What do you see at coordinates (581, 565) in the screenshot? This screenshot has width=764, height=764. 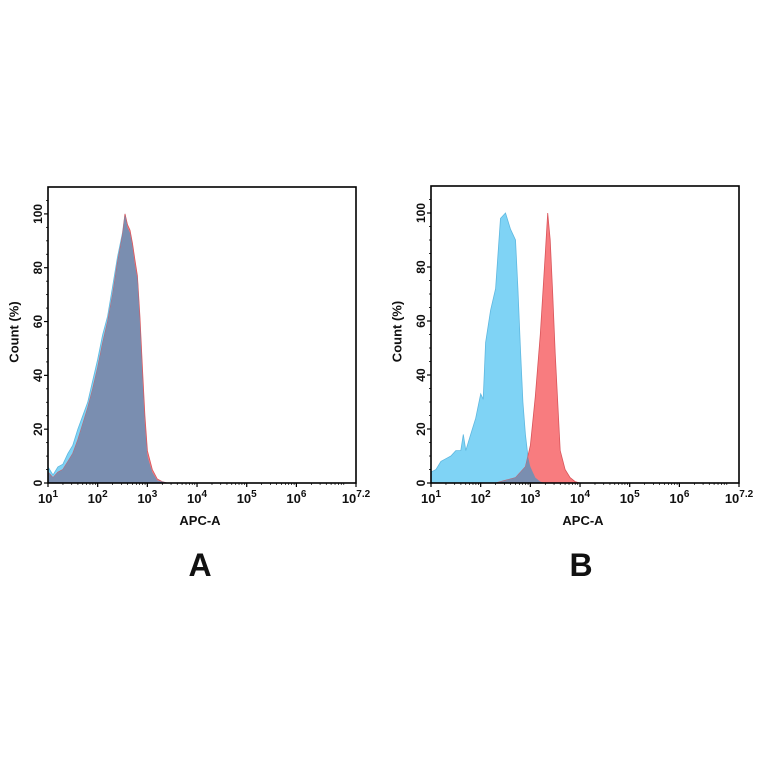 I see `panel-label-b: B` at bounding box center [581, 565].